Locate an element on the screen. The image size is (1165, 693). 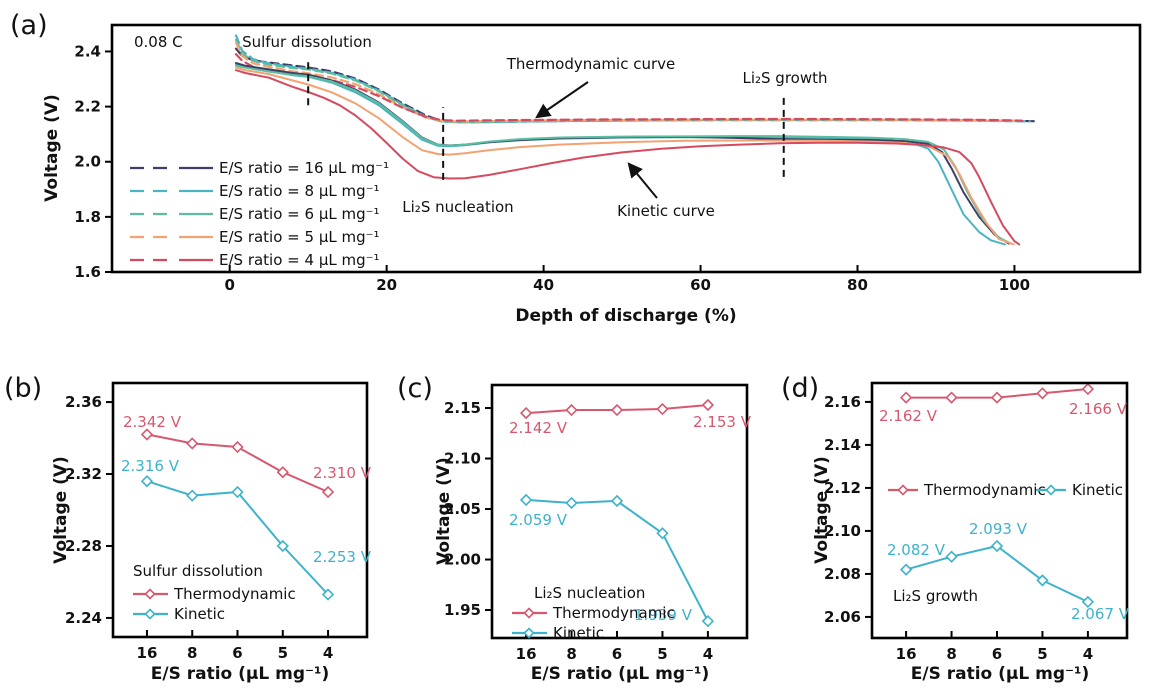
panel-letter-d: (d) is located at coordinates (800, 388).